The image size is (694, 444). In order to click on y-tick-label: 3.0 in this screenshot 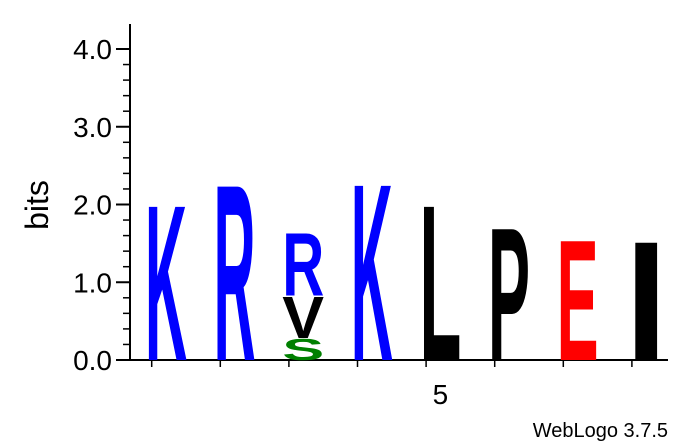, I will do `click(92, 127)`.